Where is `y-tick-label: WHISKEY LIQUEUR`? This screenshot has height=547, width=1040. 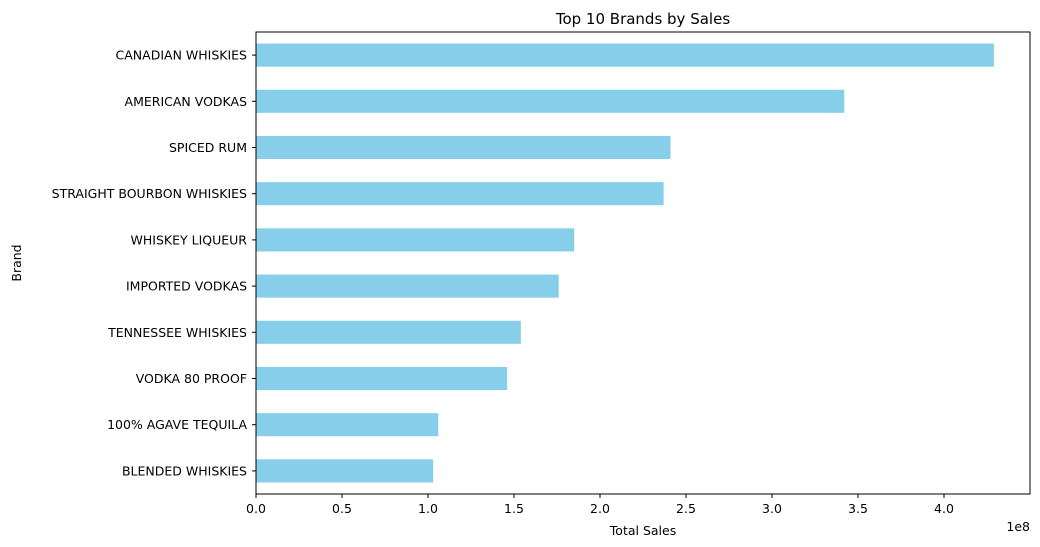
y-tick-label: WHISKEY LIQUEUR is located at coordinates (189, 239).